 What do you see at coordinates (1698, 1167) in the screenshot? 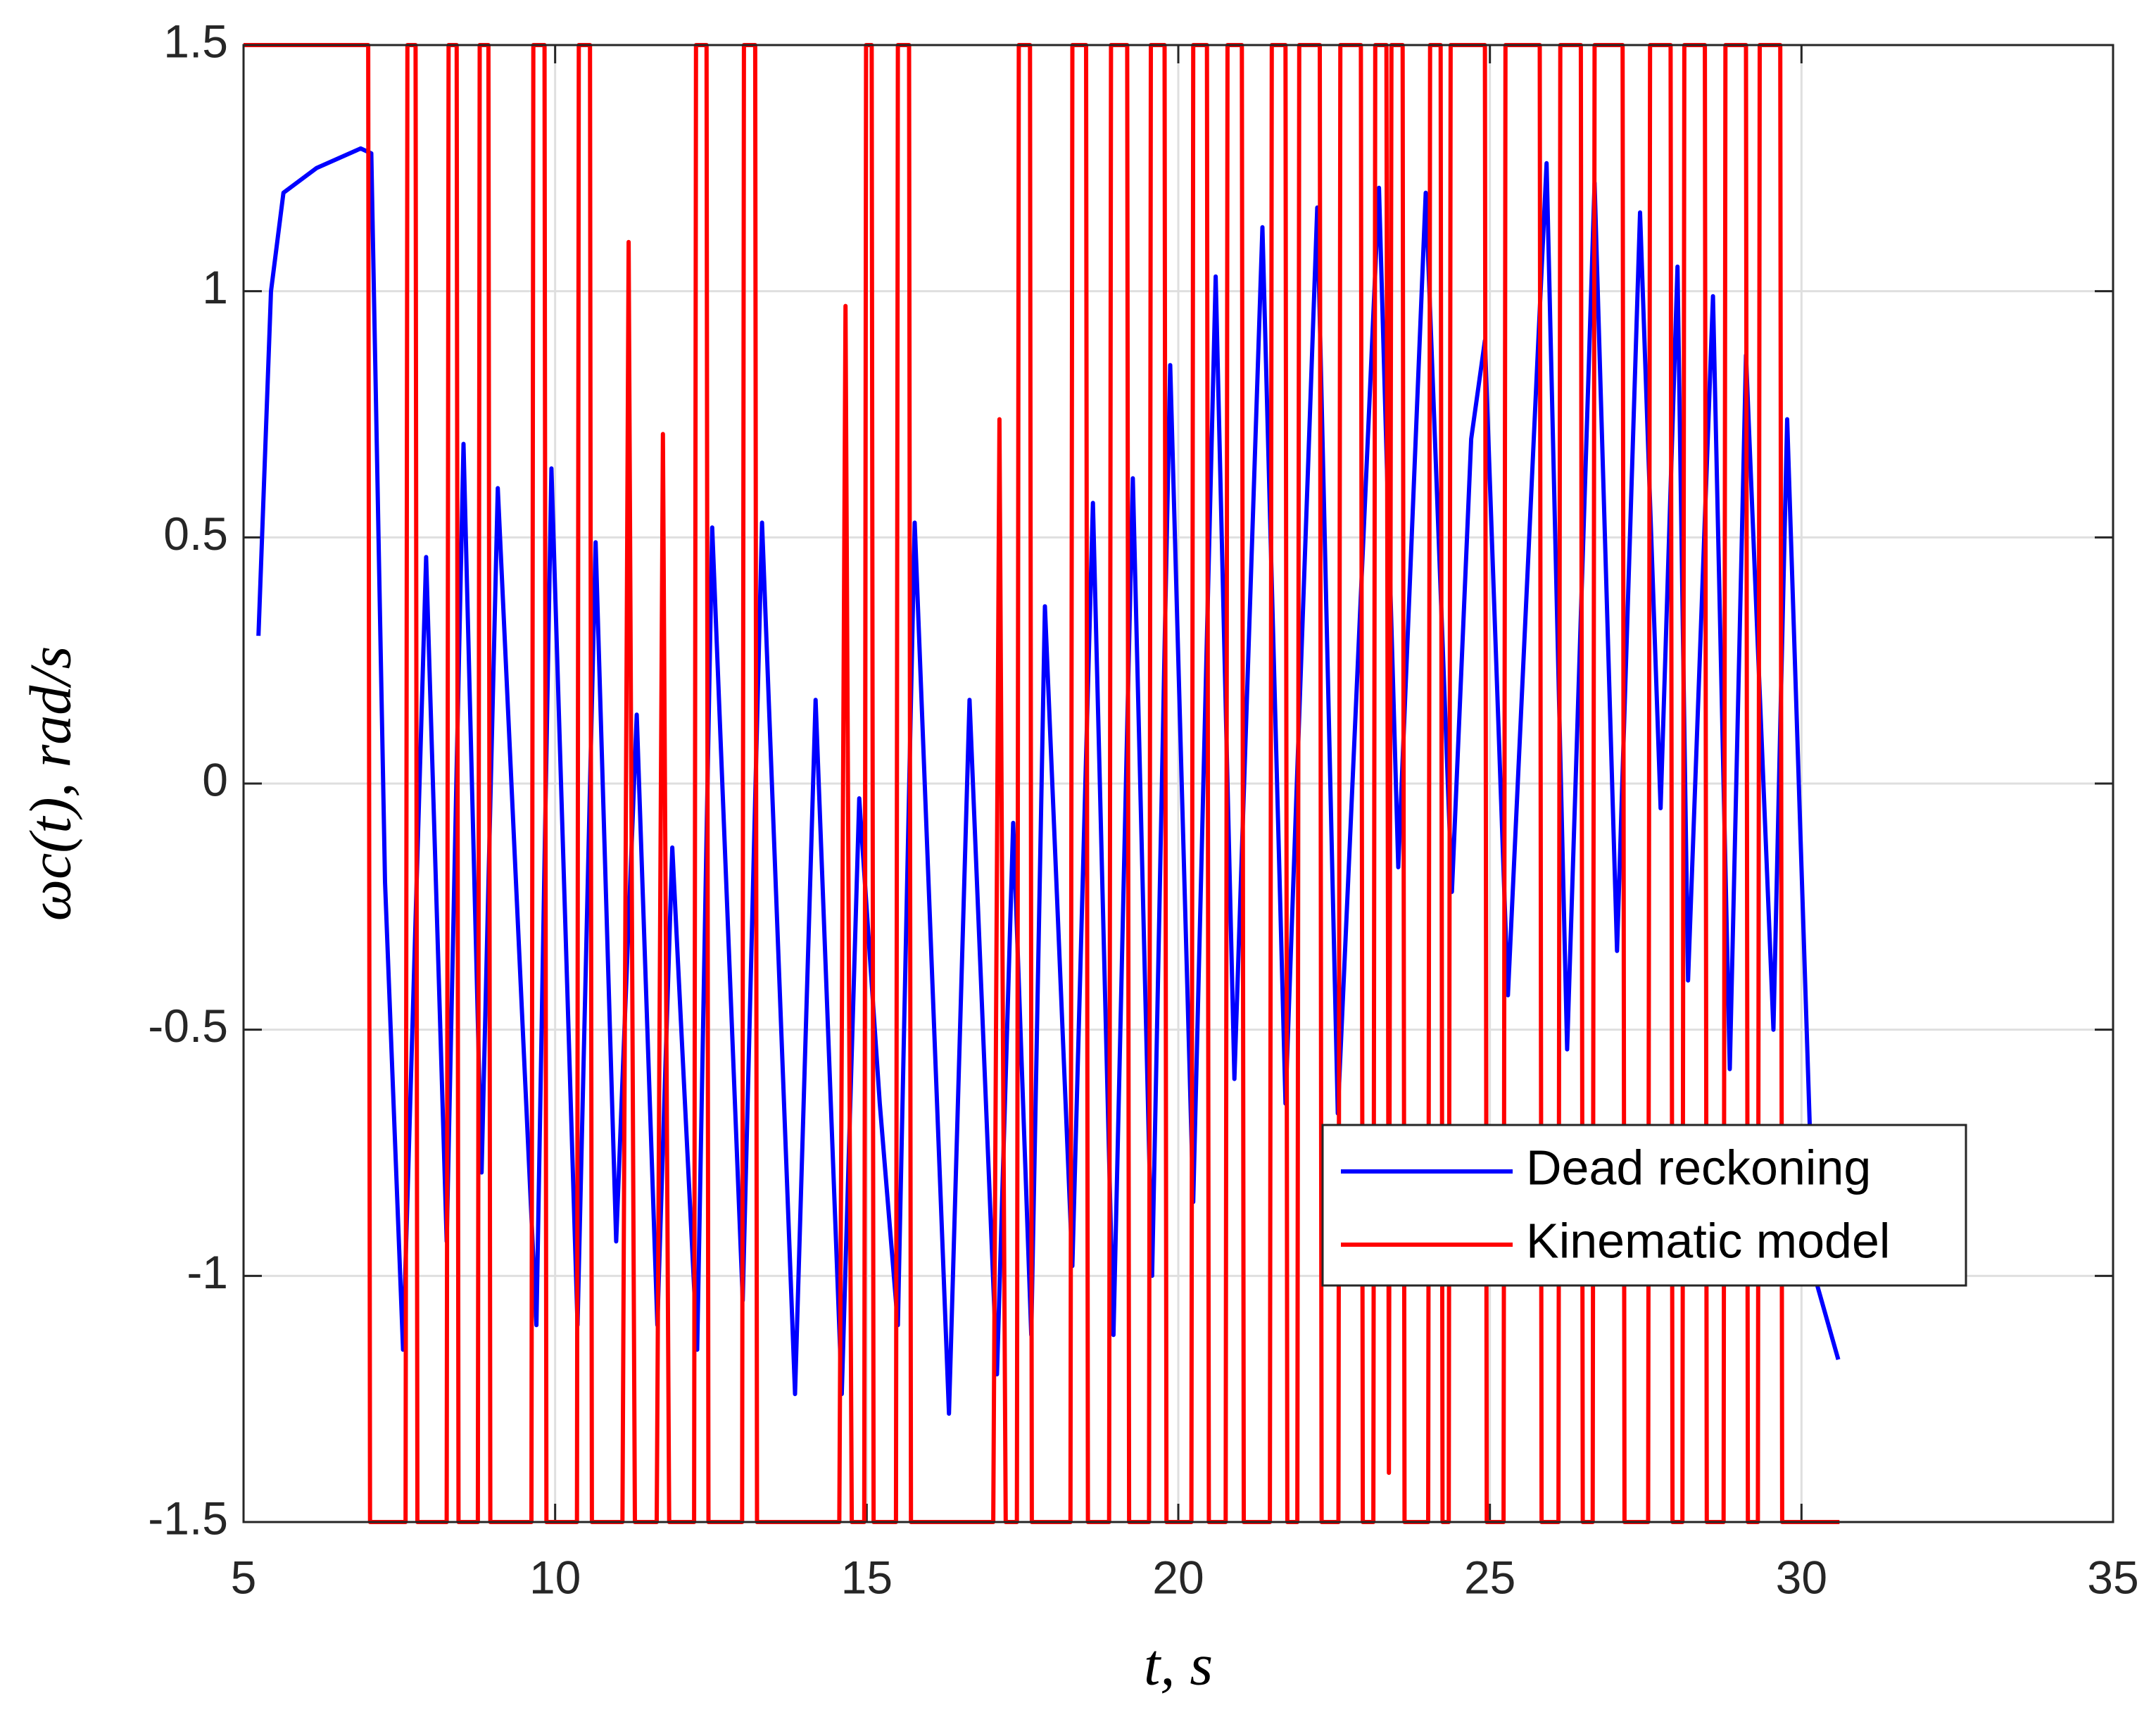
I see `legend-label: Dead reckoning` at bounding box center [1698, 1167].